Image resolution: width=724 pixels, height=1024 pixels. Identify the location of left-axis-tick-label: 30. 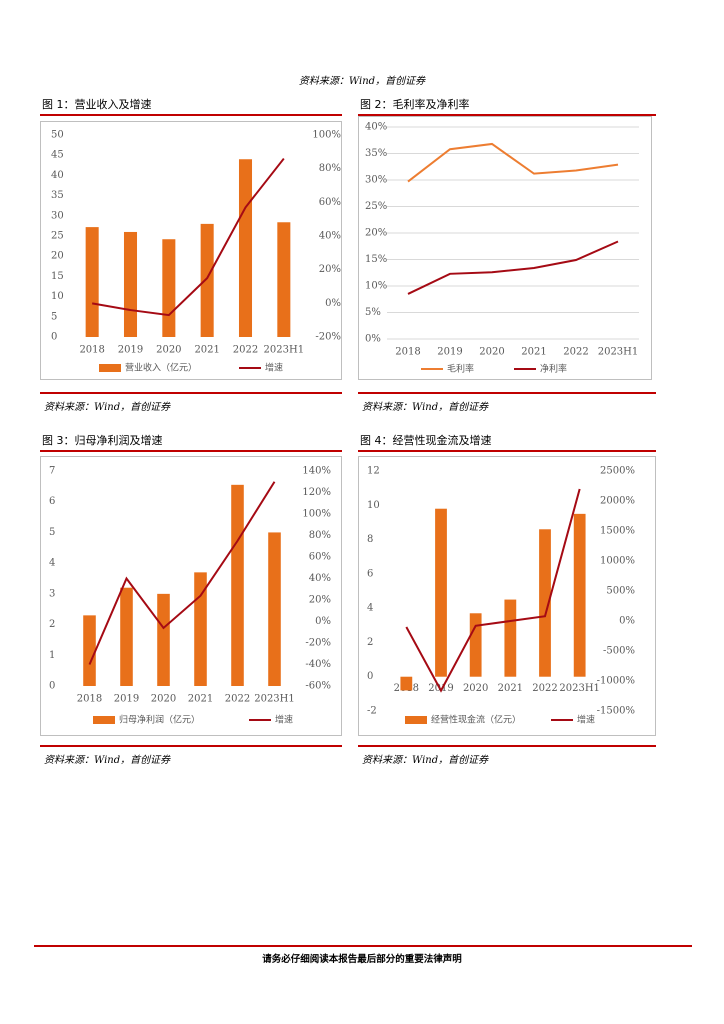
(57, 215).